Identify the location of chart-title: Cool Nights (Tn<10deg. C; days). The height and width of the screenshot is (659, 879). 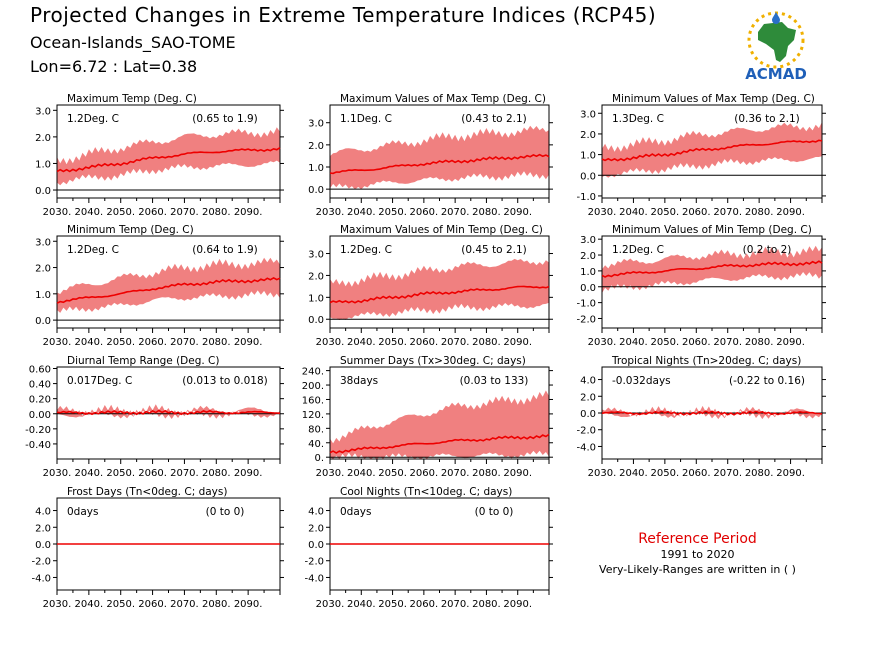
(426, 492).